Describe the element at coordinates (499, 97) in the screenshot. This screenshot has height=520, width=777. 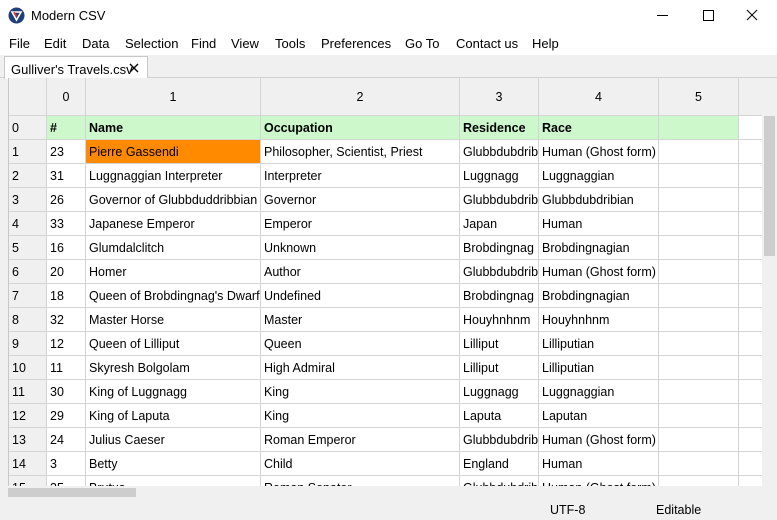
I see `column-header: 3` at that location.